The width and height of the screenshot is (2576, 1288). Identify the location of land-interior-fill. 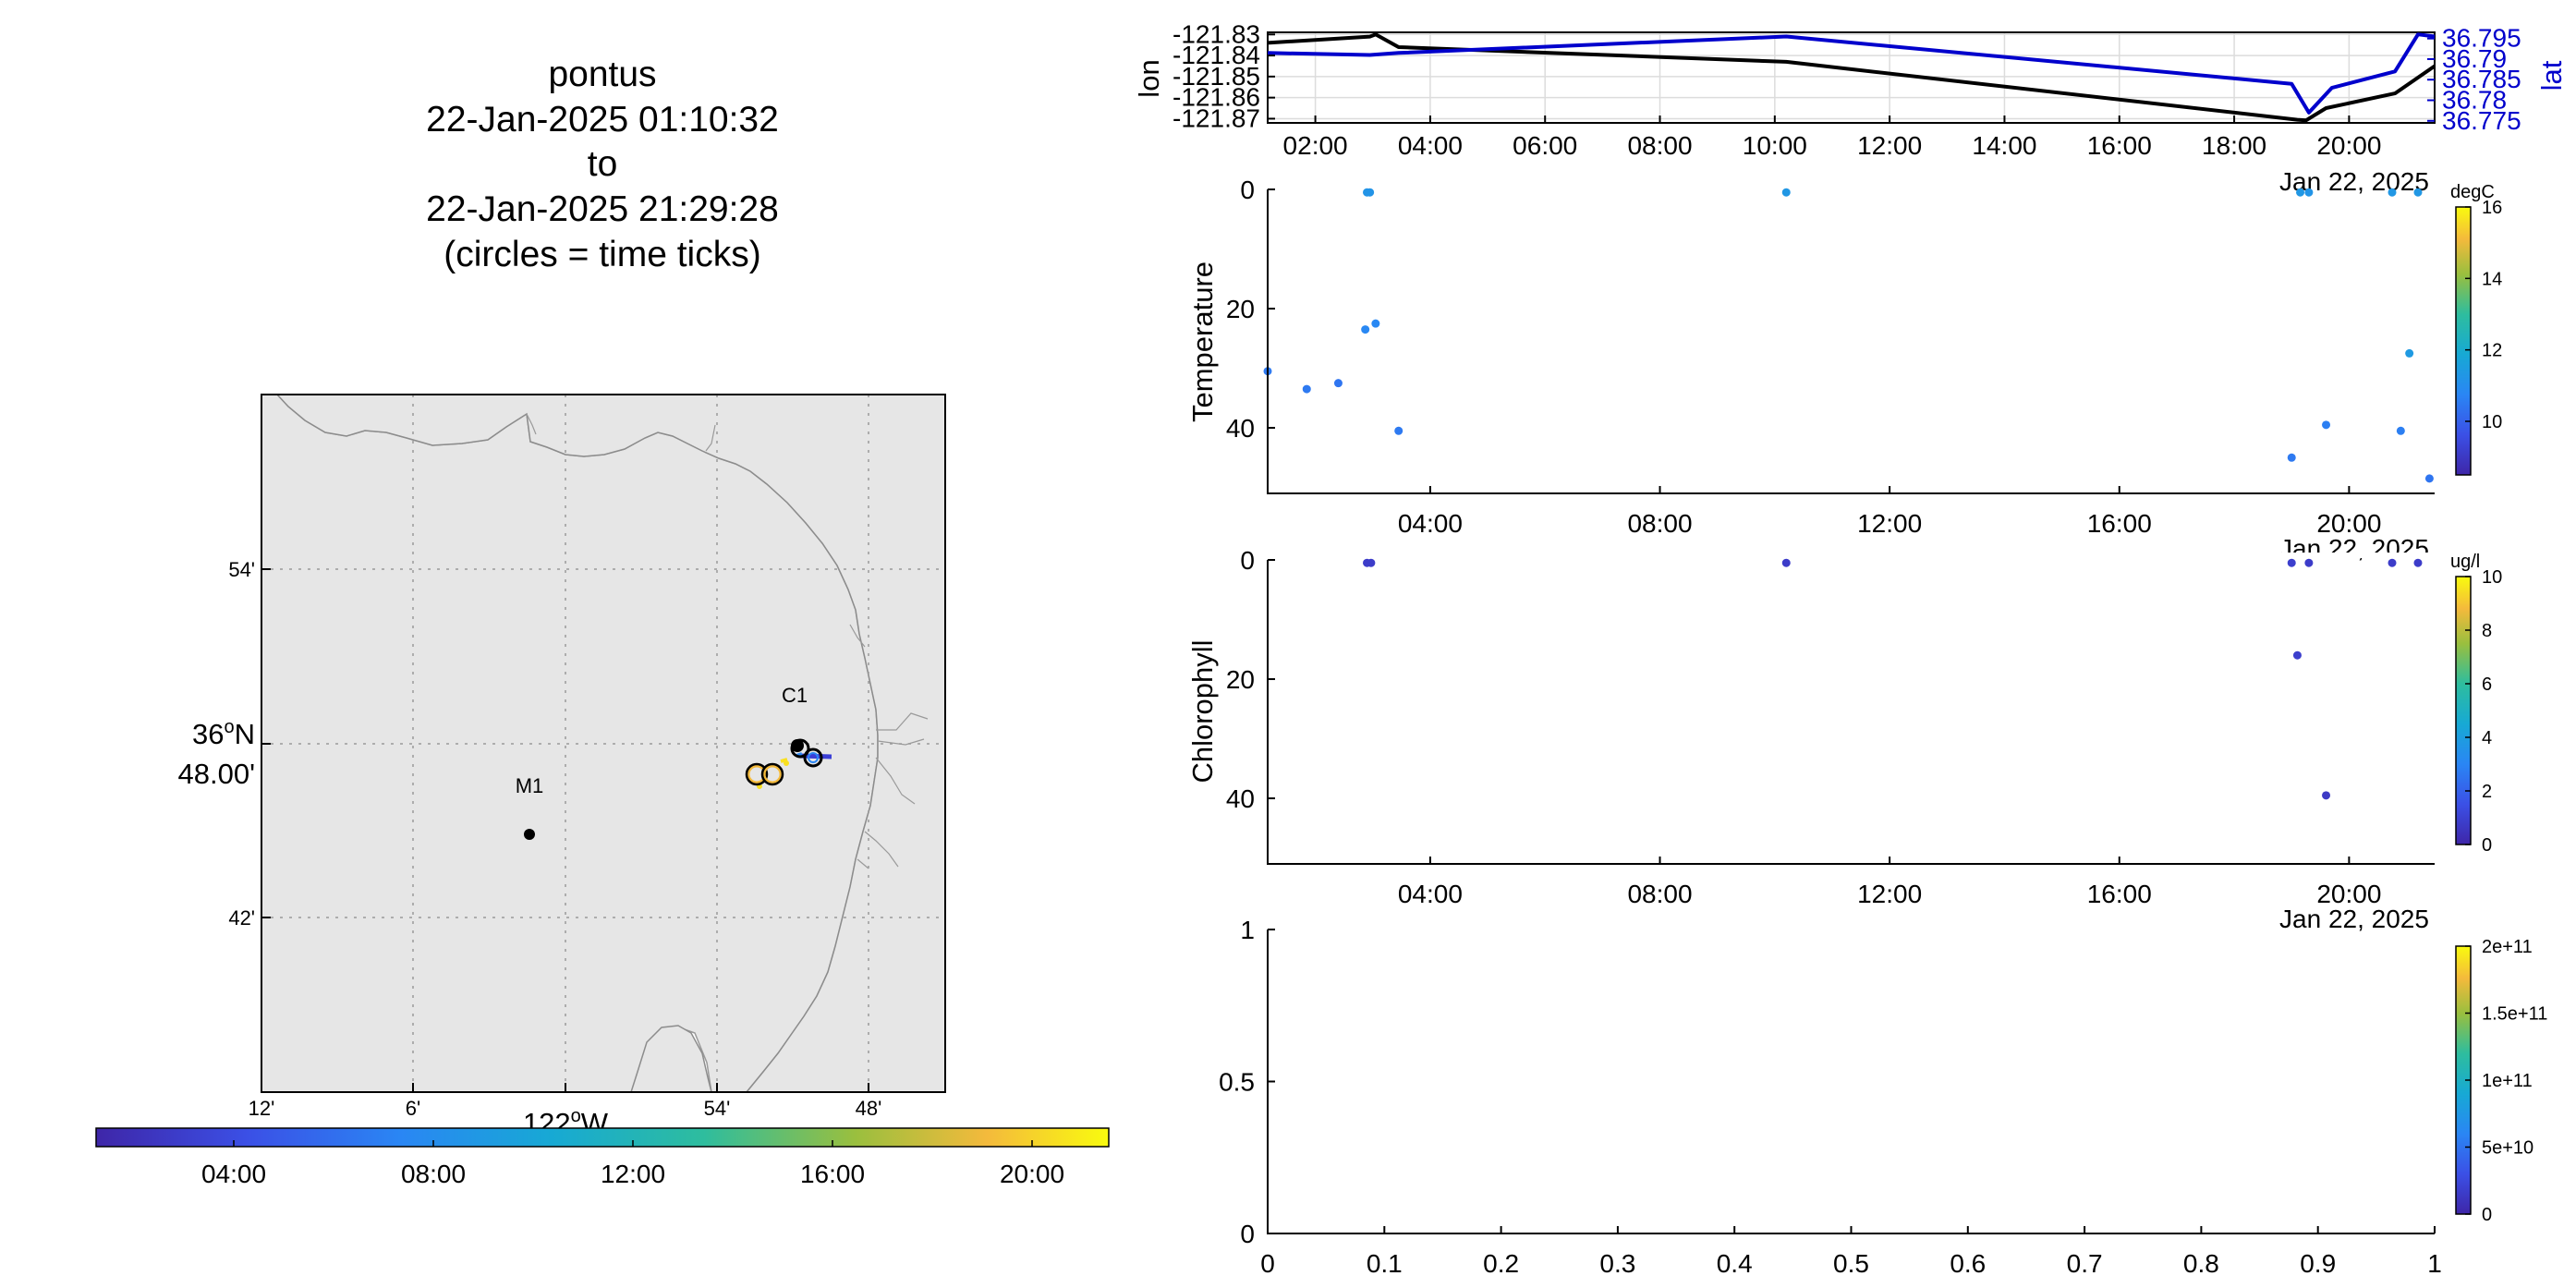
(611, 743).